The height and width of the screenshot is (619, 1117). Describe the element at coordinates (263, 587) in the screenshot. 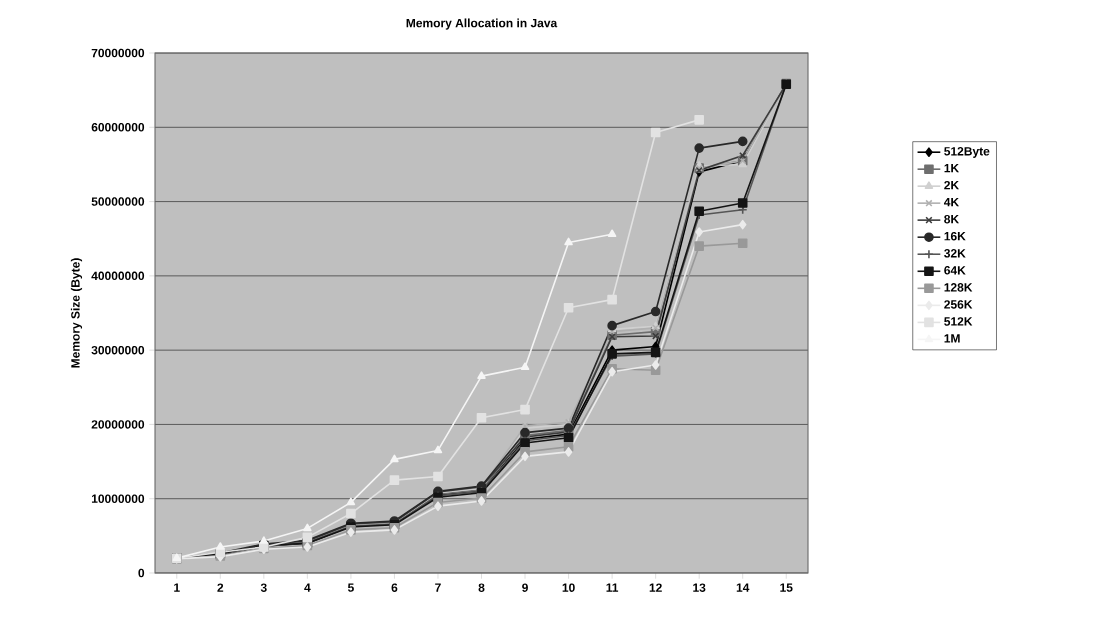

I see `x-tick-label: 3` at that location.